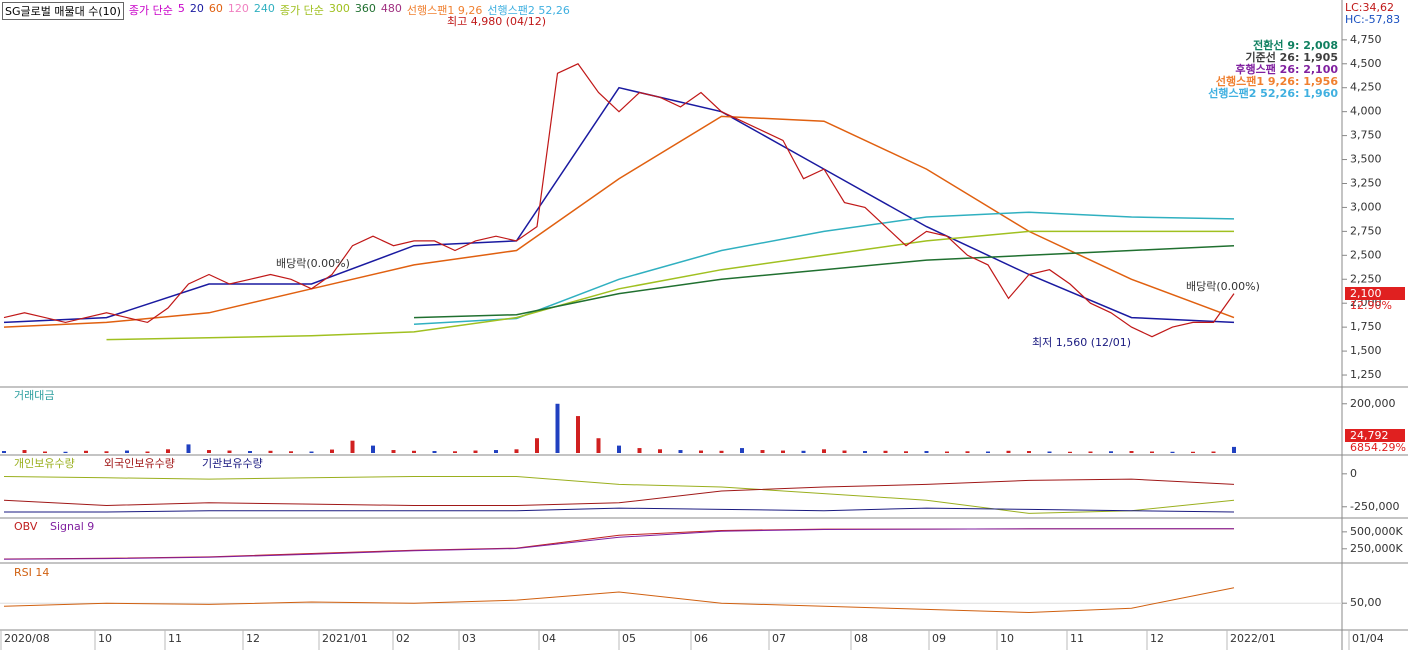  I want to click on y-tick-label: 4,000, so click(1366, 111).